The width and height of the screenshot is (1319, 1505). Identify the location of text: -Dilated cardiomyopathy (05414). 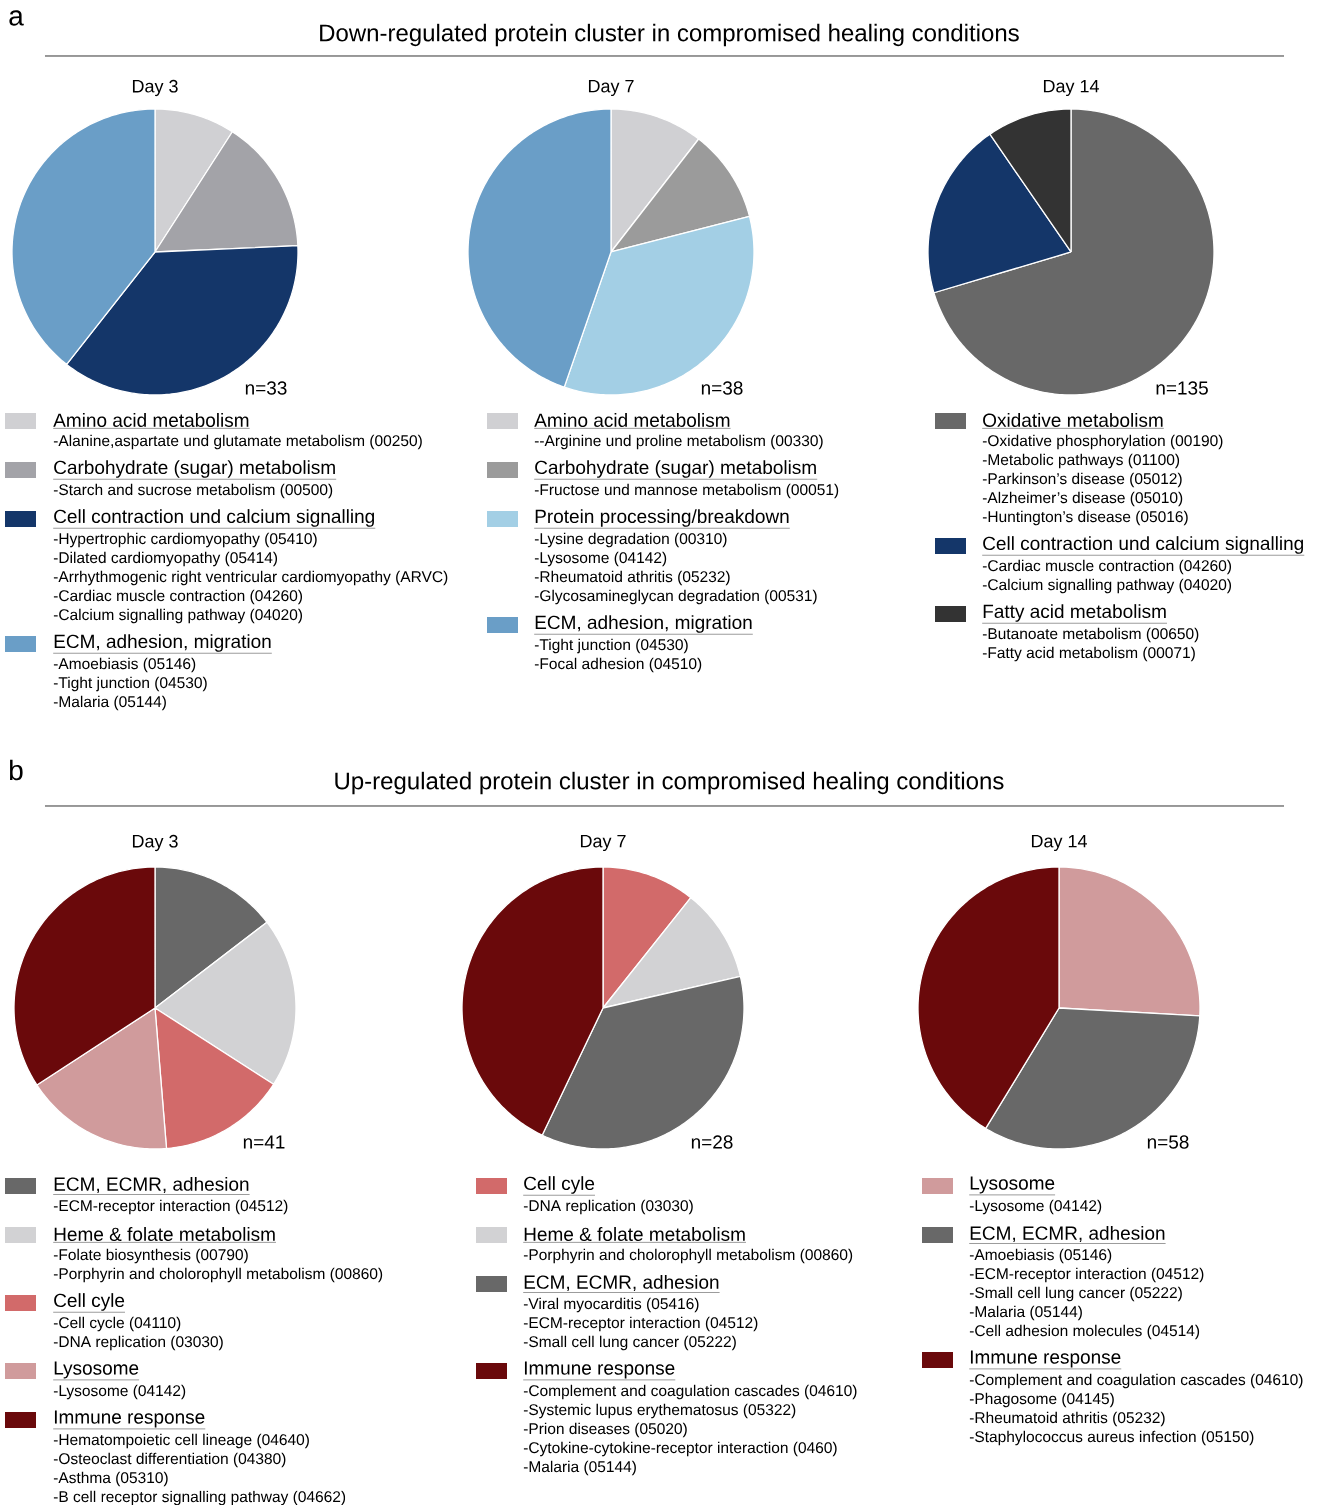
(165, 559).